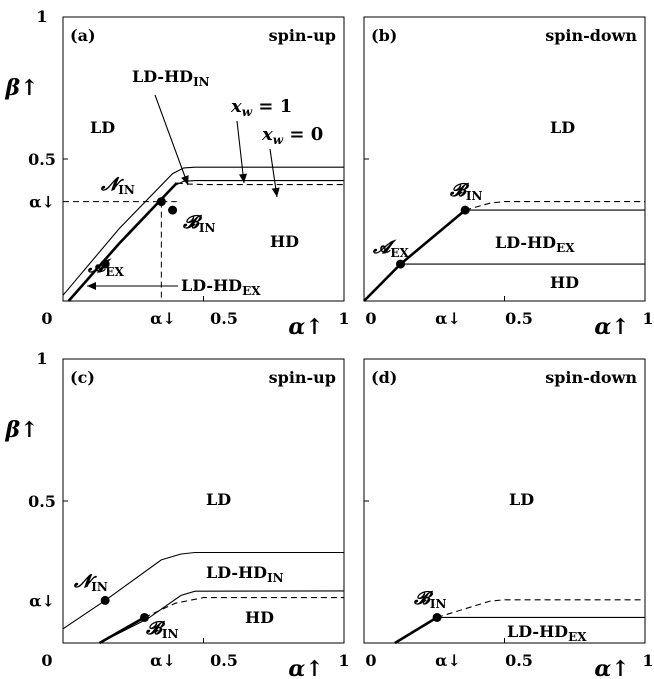 This screenshot has width=654, height=679. I want to click on region-label: LD-HDIN, so click(171, 78).